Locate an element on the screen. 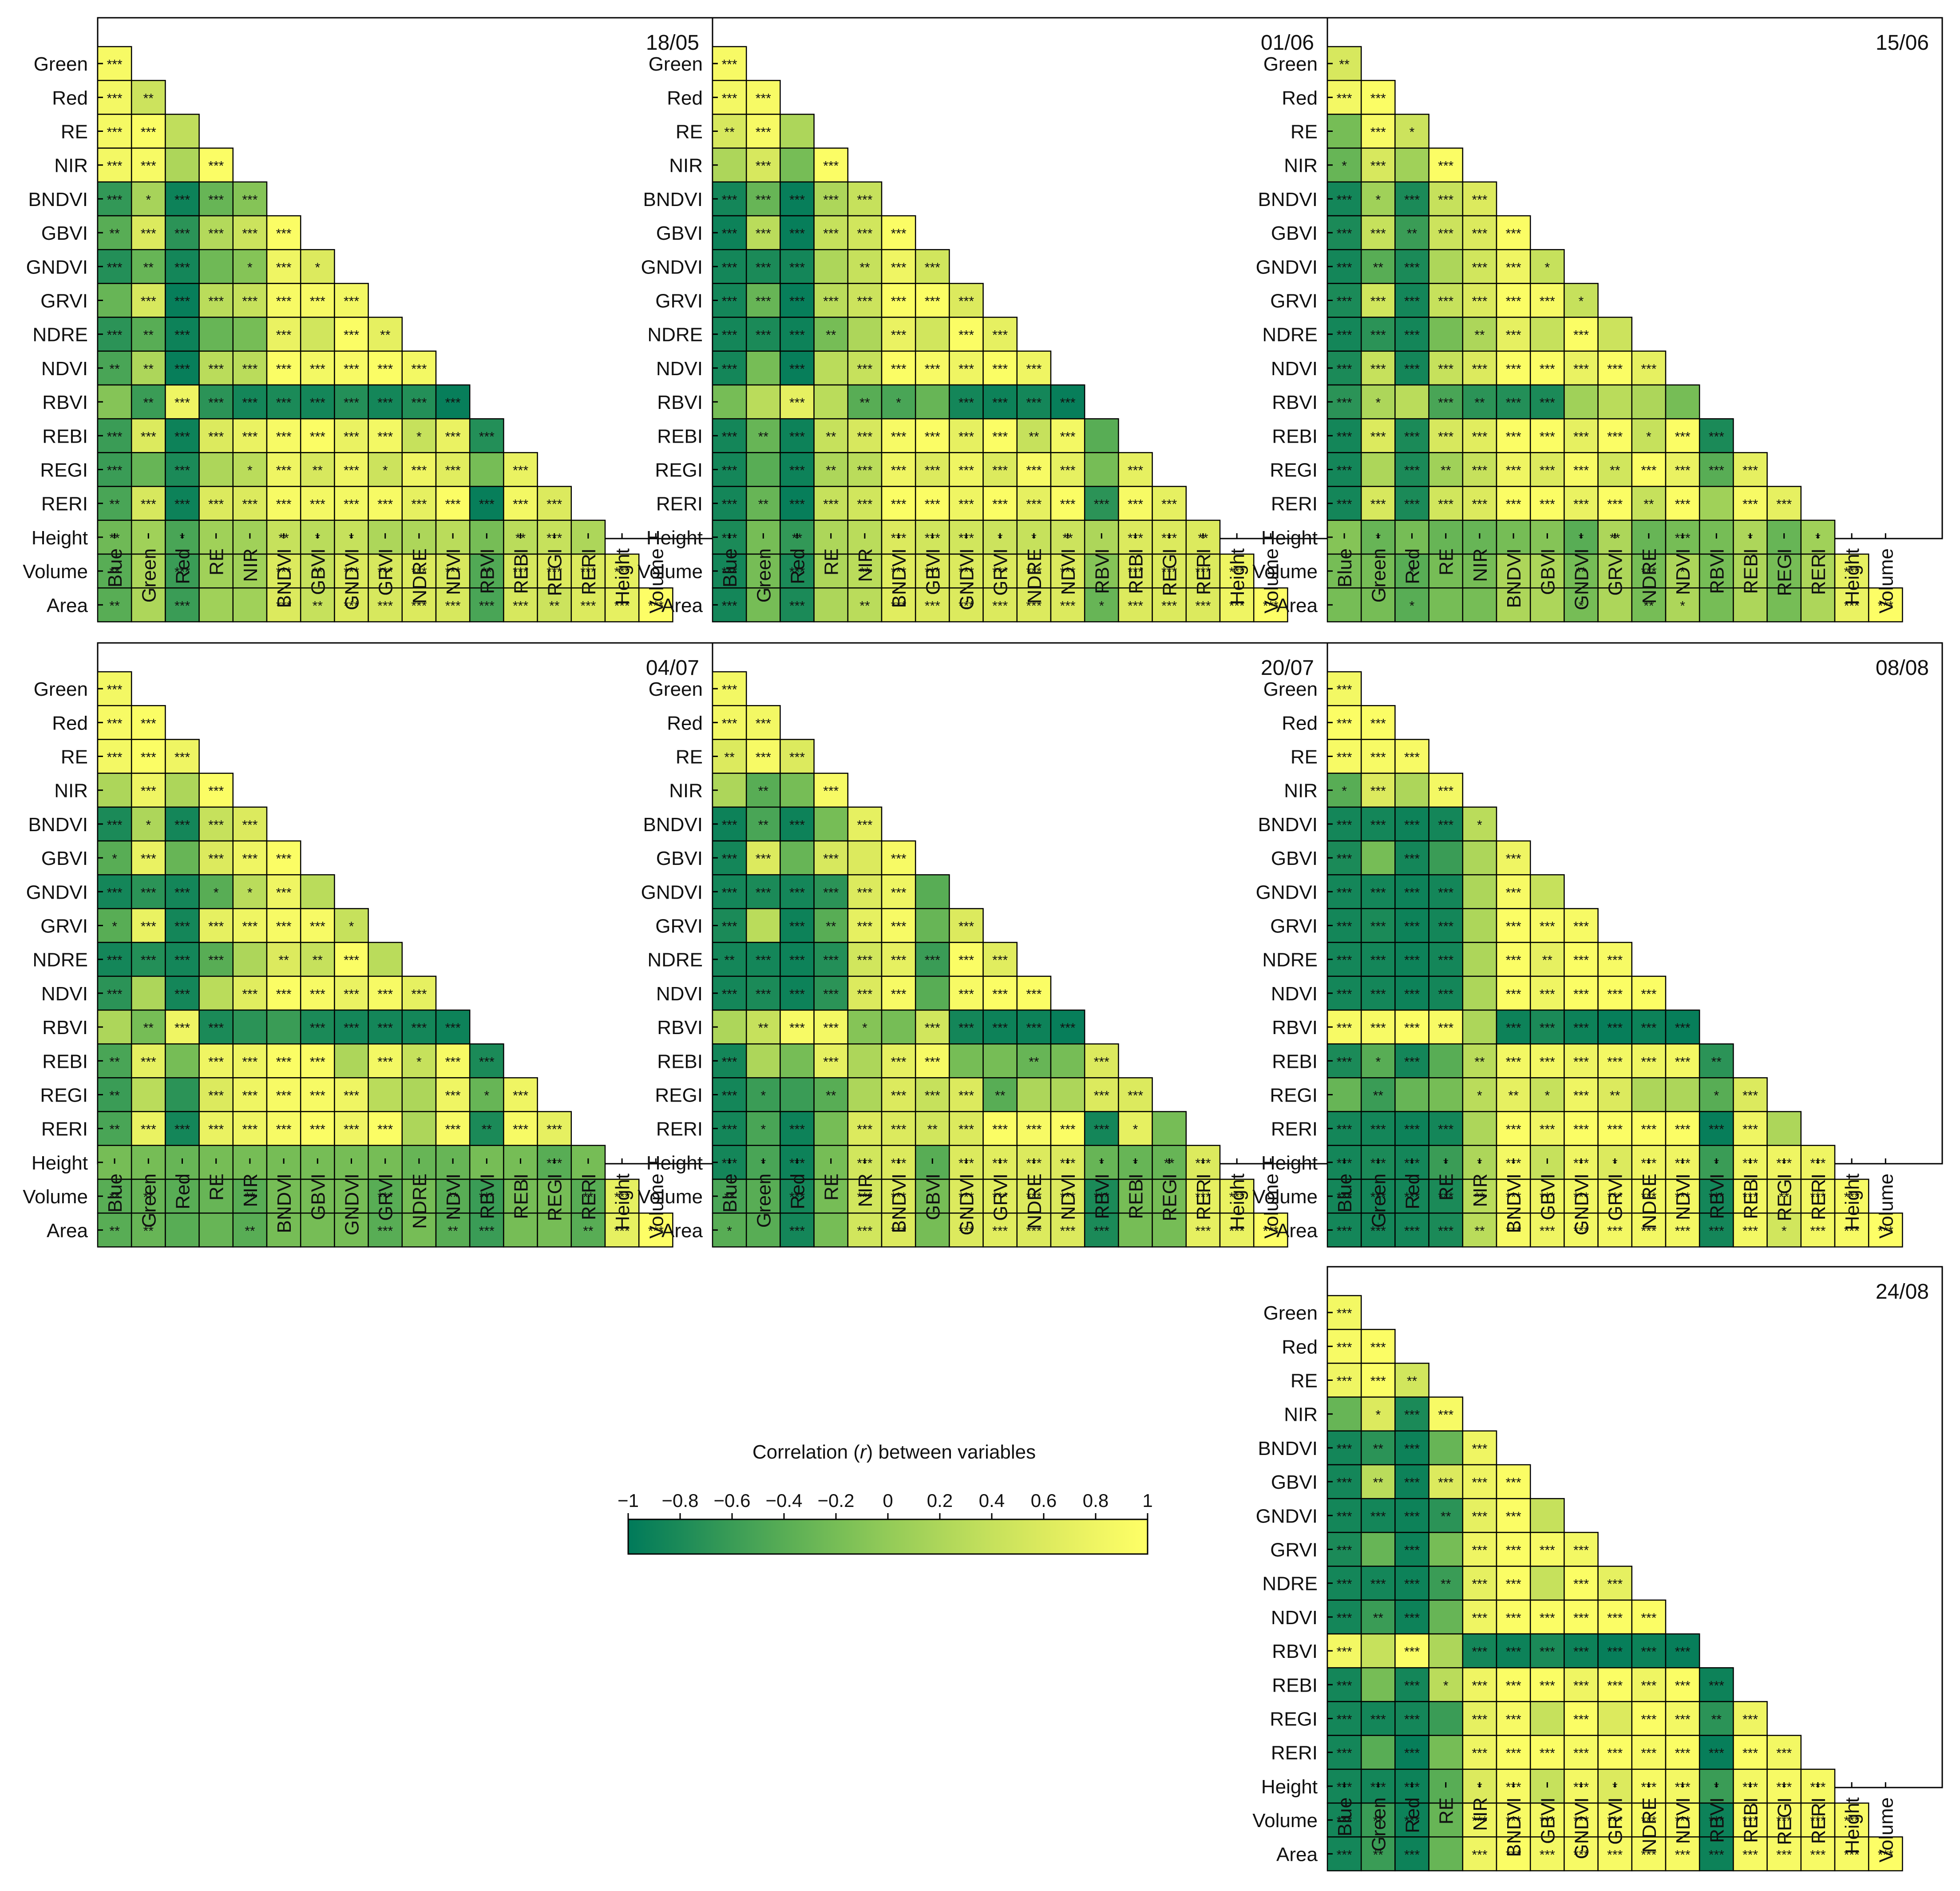 The width and height of the screenshot is (1960, 1891). row-label: NIR is located at coordinates (686, 791).